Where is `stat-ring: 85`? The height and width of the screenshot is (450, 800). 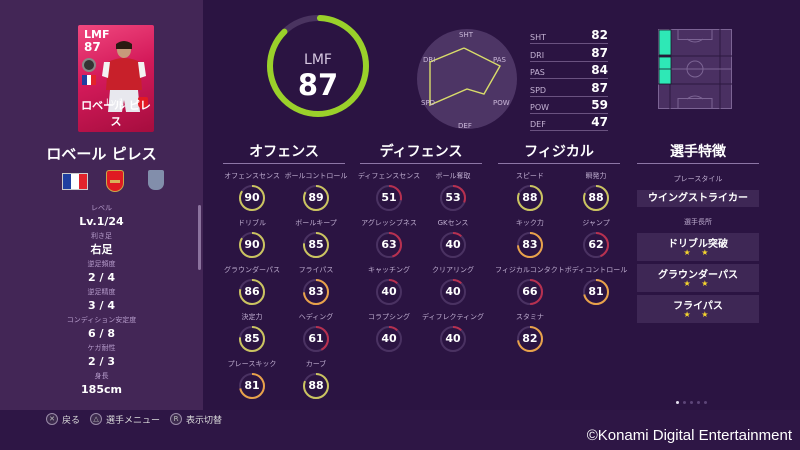 stat-ring: 85 is located at coordinates (316, 245).